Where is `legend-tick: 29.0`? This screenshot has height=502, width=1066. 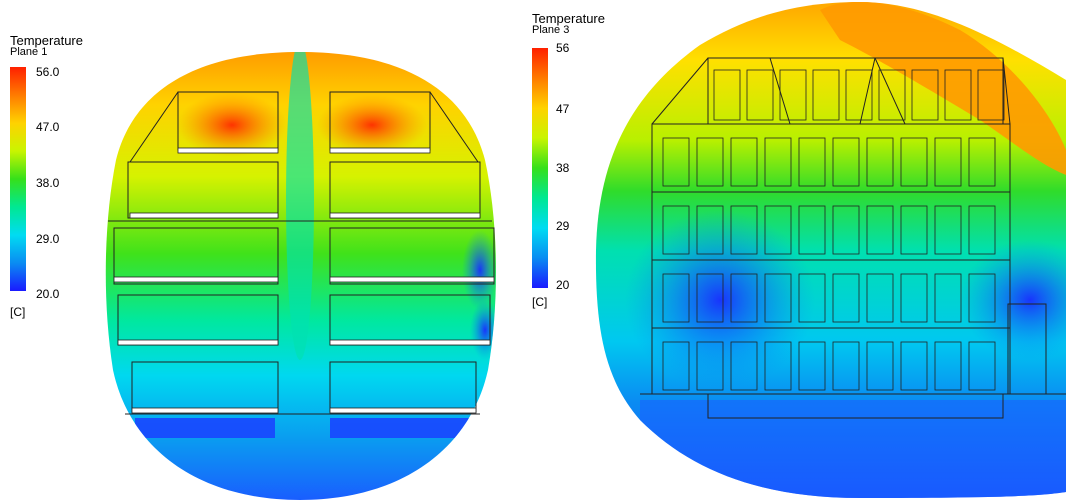 legend-tick: 29.0 is located at coordinates (48, 239).